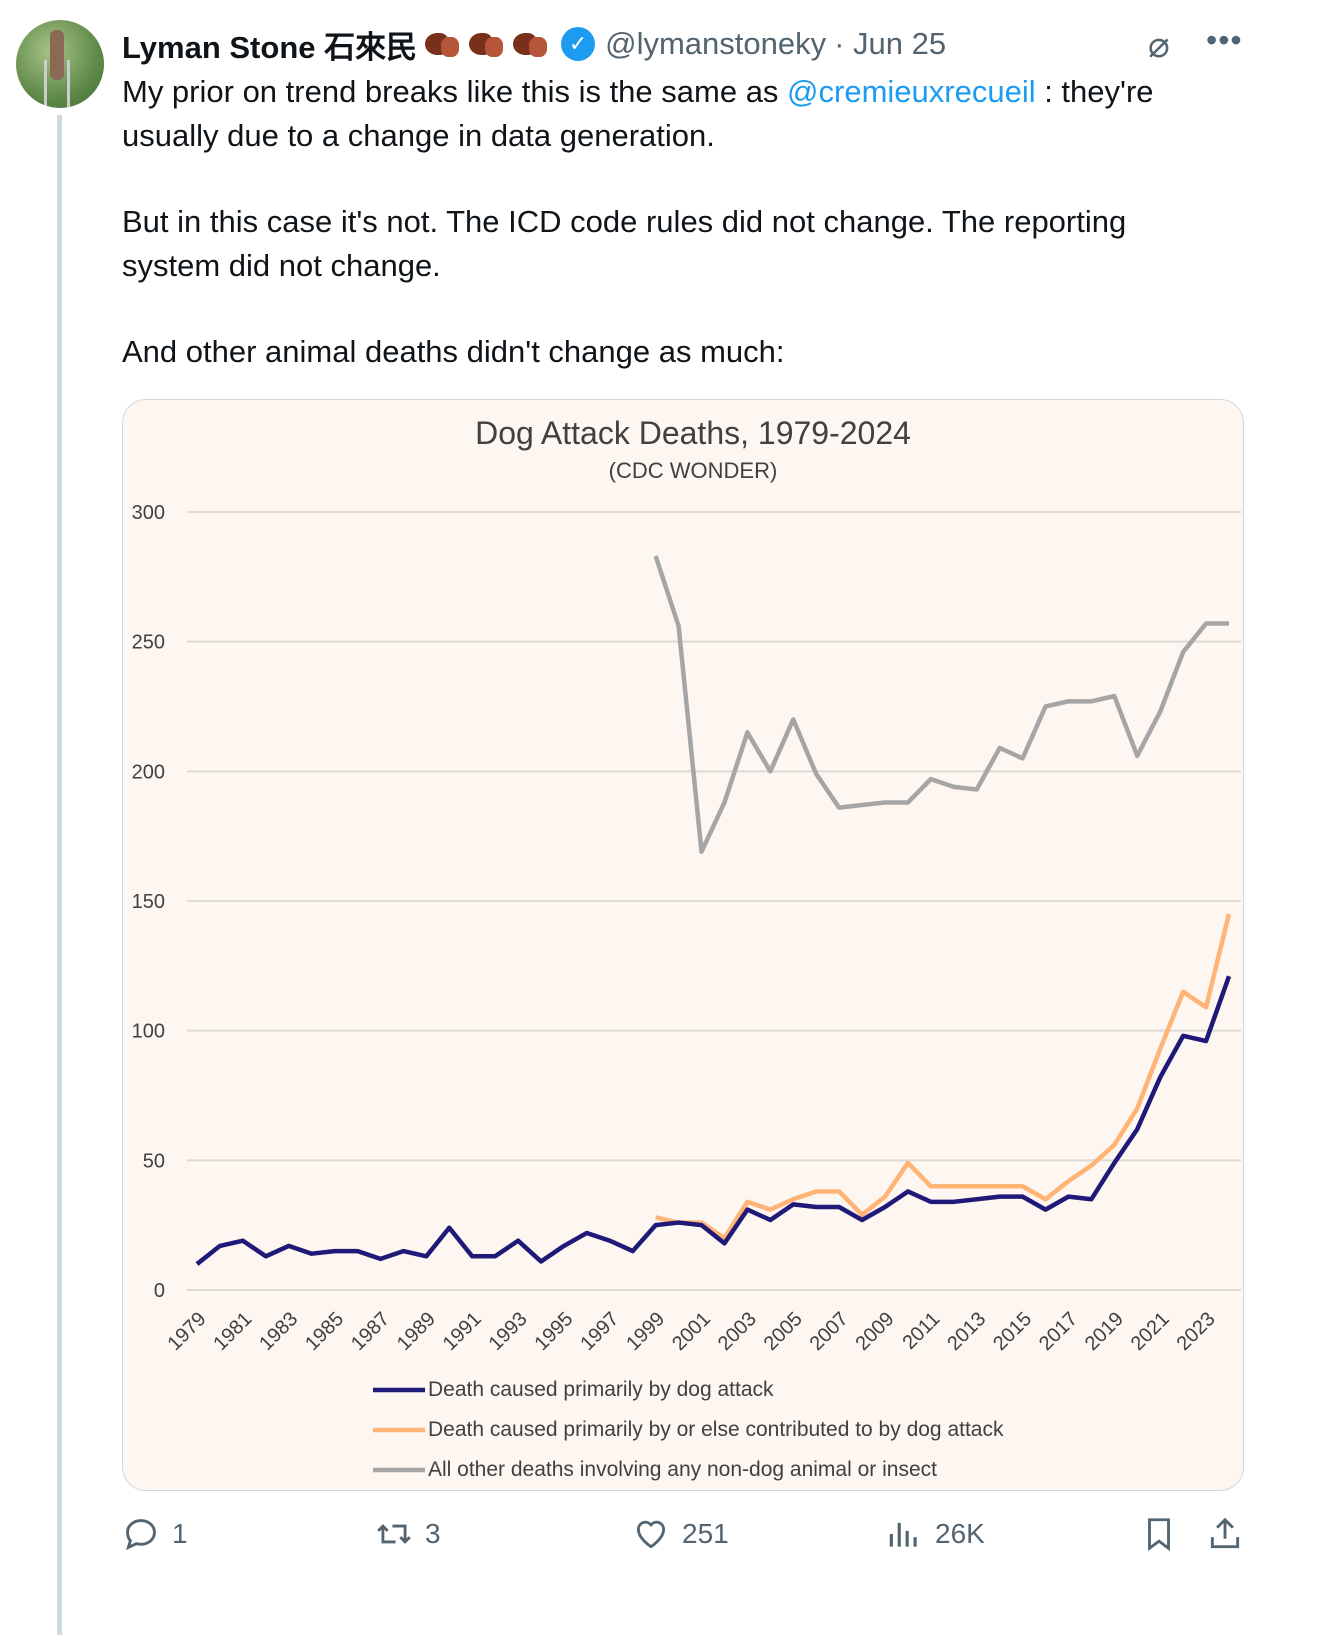  I want to click on x-tick-label: 1987, so click(370, 1331).